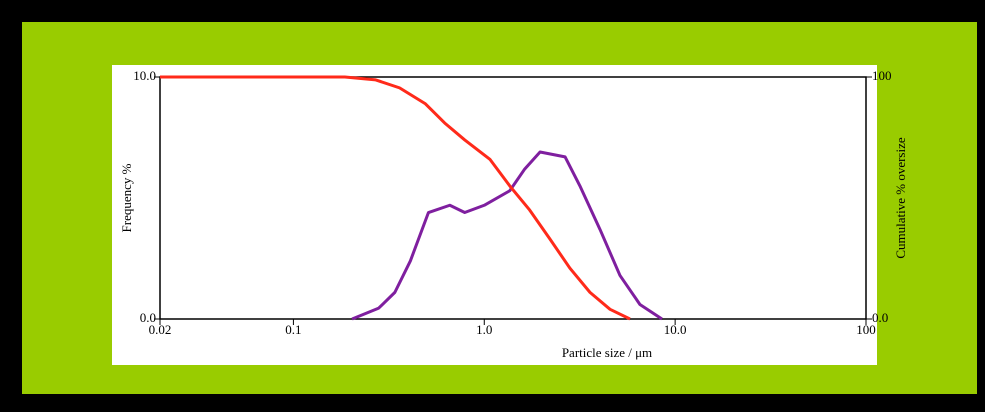  Describe the element at coordinates (866, 329) in the screenshot. I see `x-tick-label: 100` at that location.